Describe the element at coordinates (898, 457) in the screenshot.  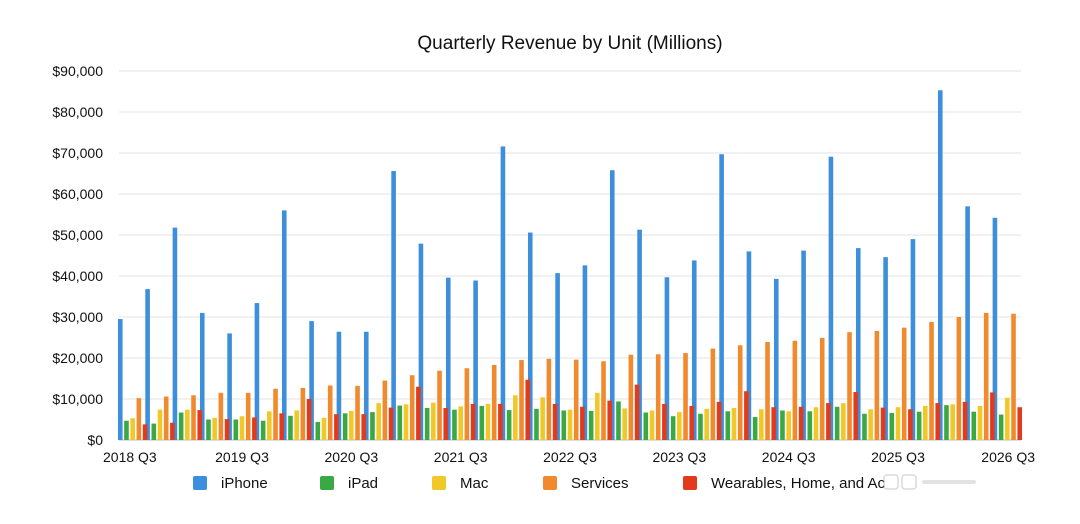
I see `x-tick-label: 2025 Q3` at that location.